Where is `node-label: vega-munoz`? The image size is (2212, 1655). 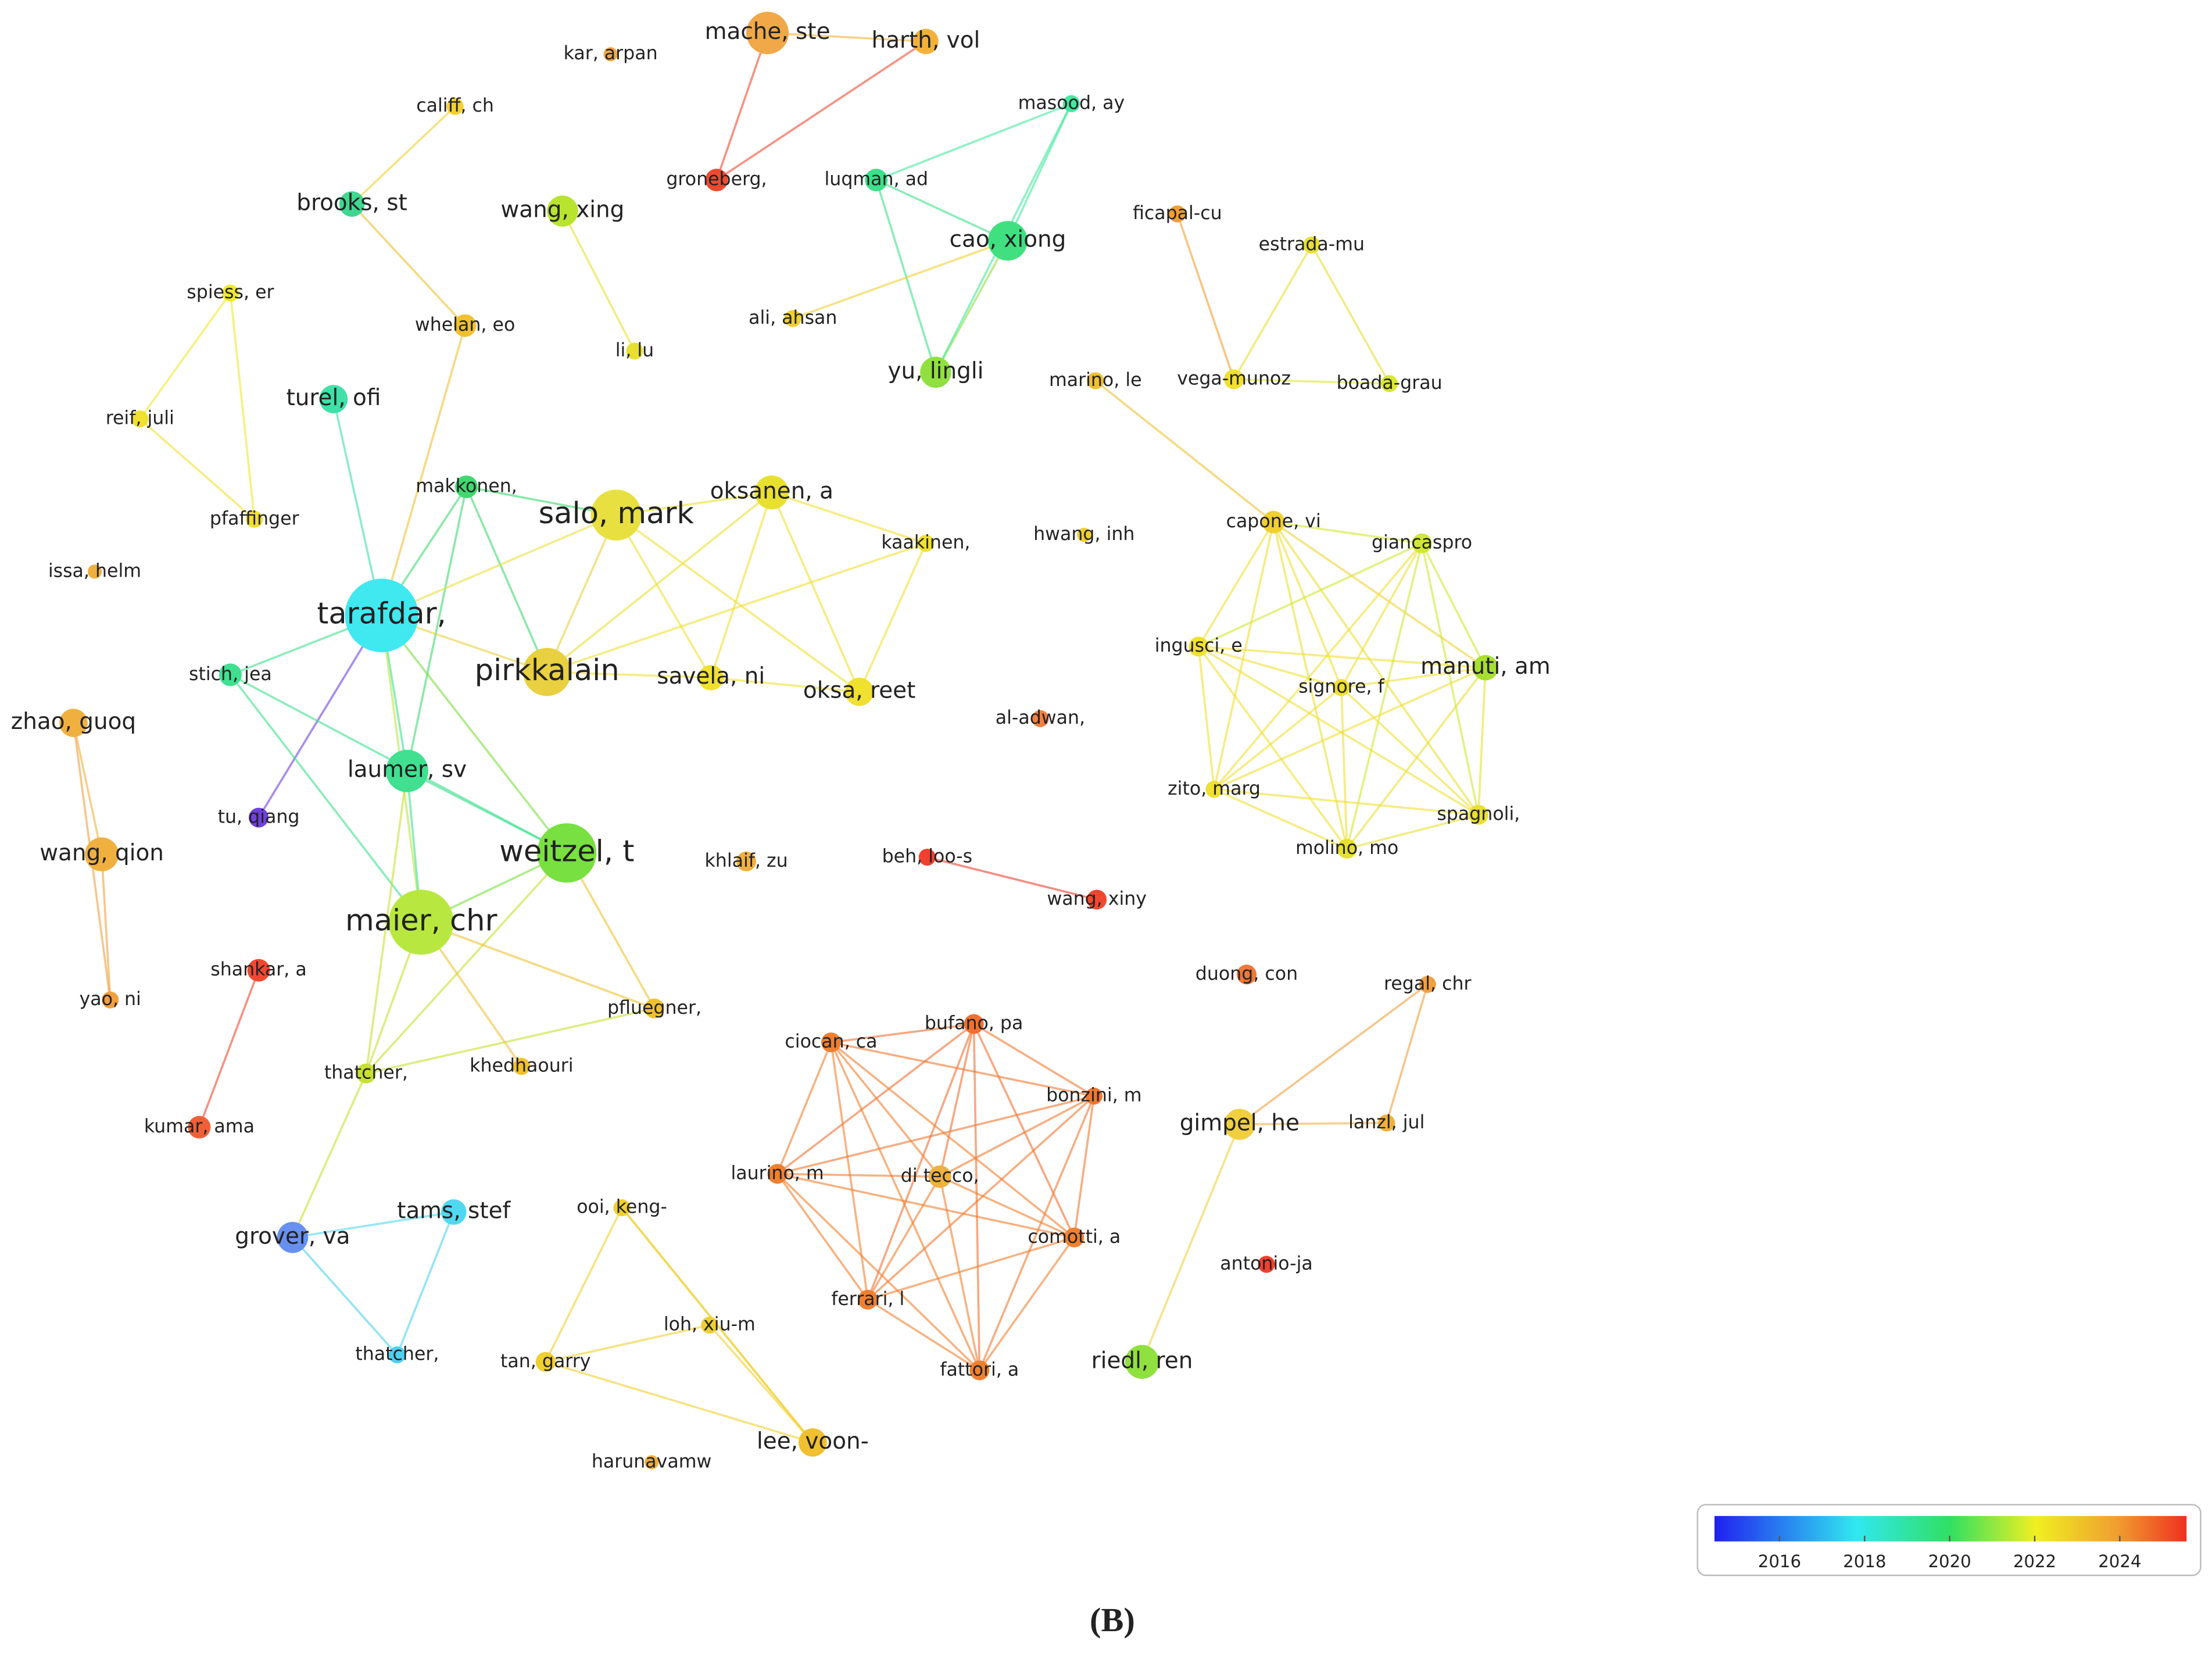
node-label: vega-munoz is located at coordinates (1234, 379).